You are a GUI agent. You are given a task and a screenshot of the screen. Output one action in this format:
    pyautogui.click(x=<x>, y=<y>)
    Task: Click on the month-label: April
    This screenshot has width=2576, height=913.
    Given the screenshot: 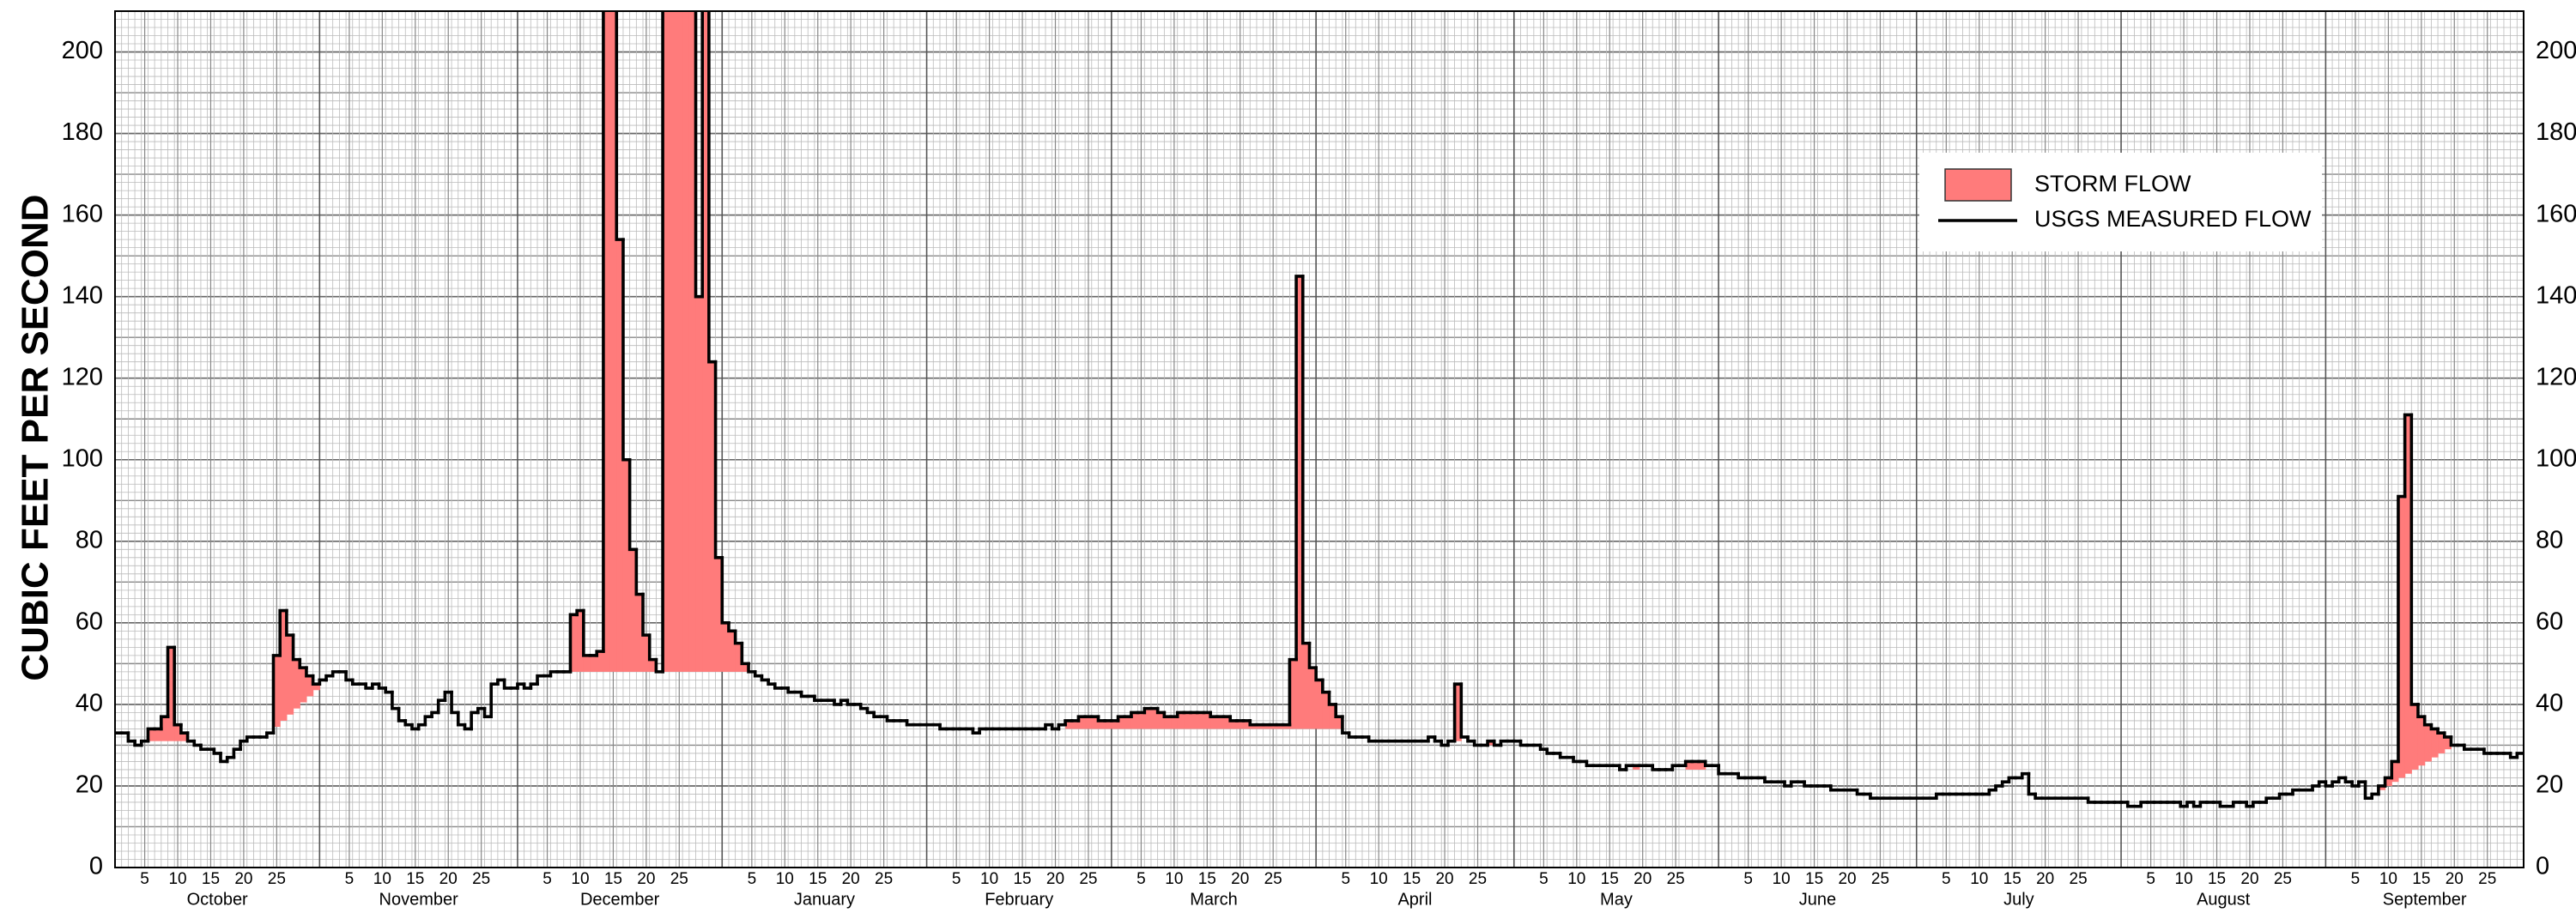 What is the action you would take?
    pyautogui.click(x=1414, y=900)
    